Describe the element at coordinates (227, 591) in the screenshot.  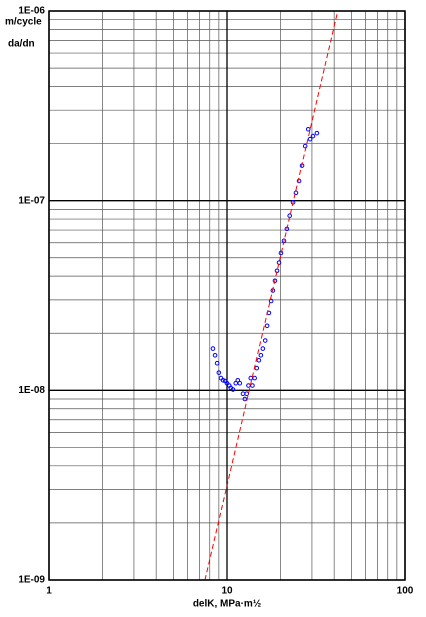
I see `x-tick-label: 10` at that location.